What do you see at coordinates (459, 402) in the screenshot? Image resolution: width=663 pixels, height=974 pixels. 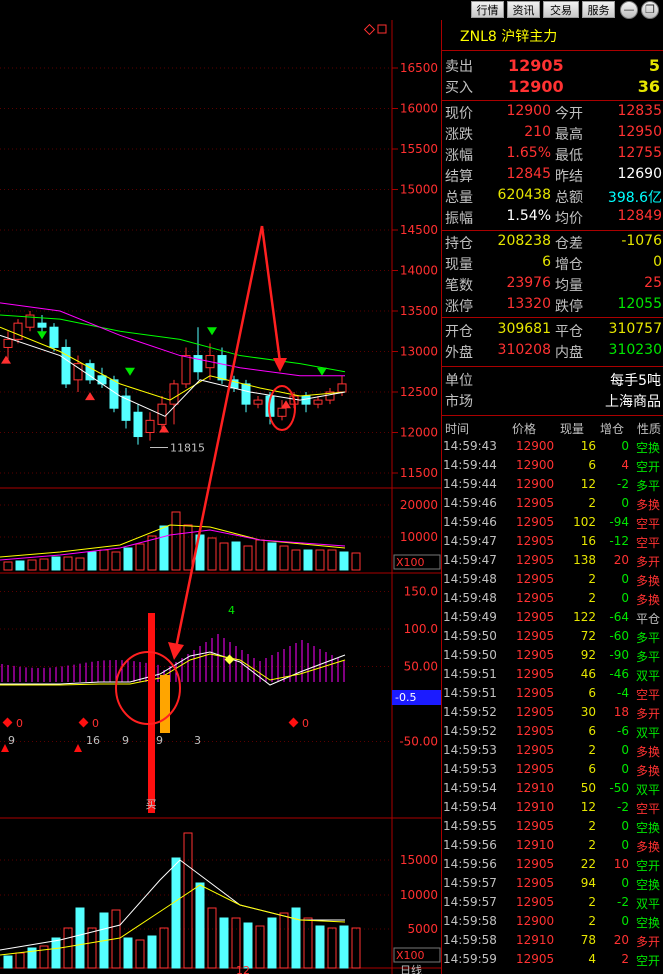 I see `info-label: 市场` at bounding box center [459, 402].